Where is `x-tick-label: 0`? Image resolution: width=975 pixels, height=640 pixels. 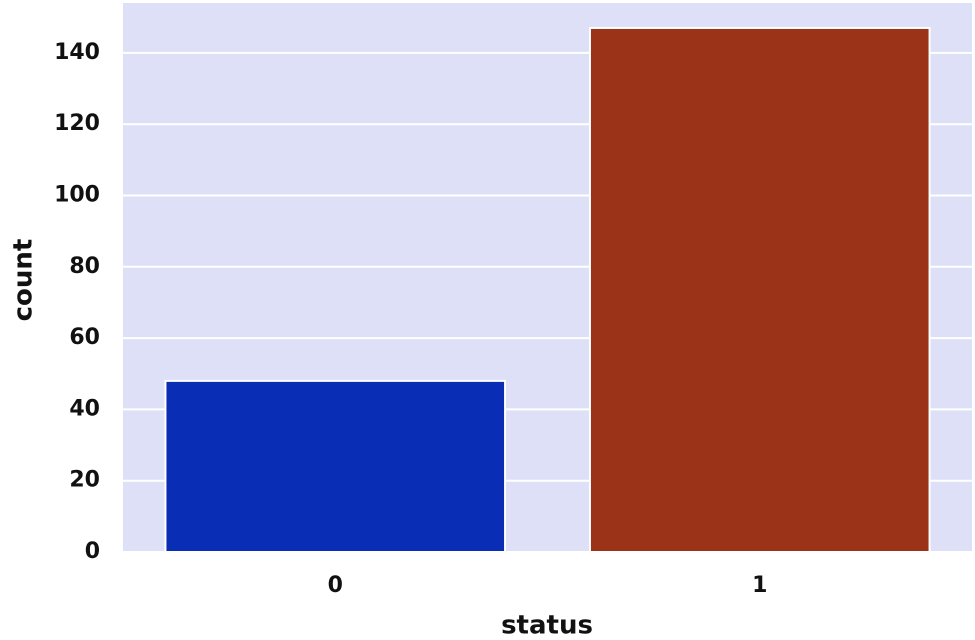 x-tick-label: 0 is located at coordinates (335, 585).